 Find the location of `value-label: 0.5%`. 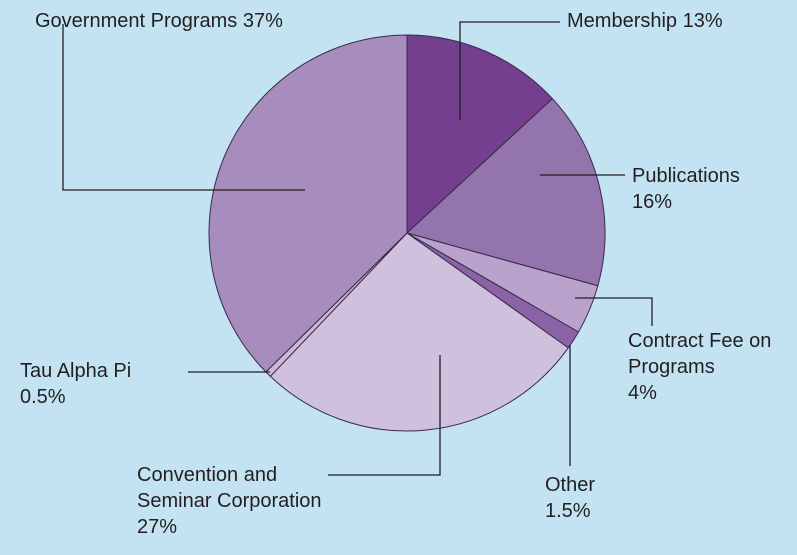

value-label: 0.5% is located at coordinates (43, 397).